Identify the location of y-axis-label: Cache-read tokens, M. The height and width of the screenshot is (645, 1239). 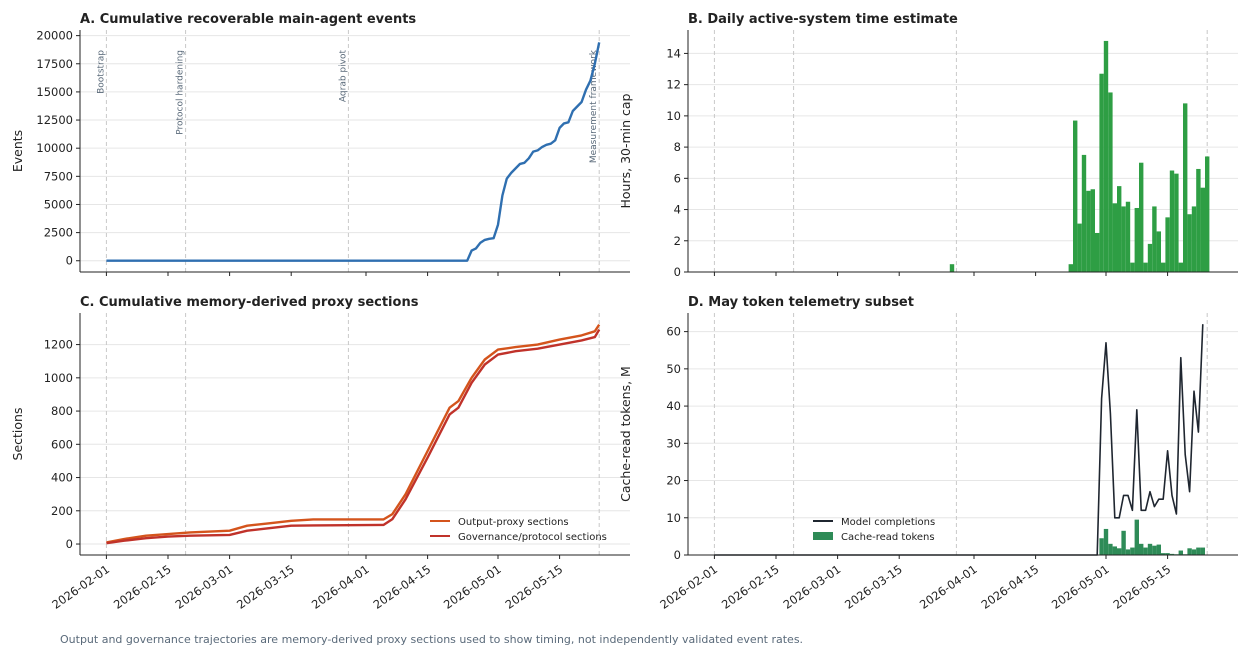
(625, 434).